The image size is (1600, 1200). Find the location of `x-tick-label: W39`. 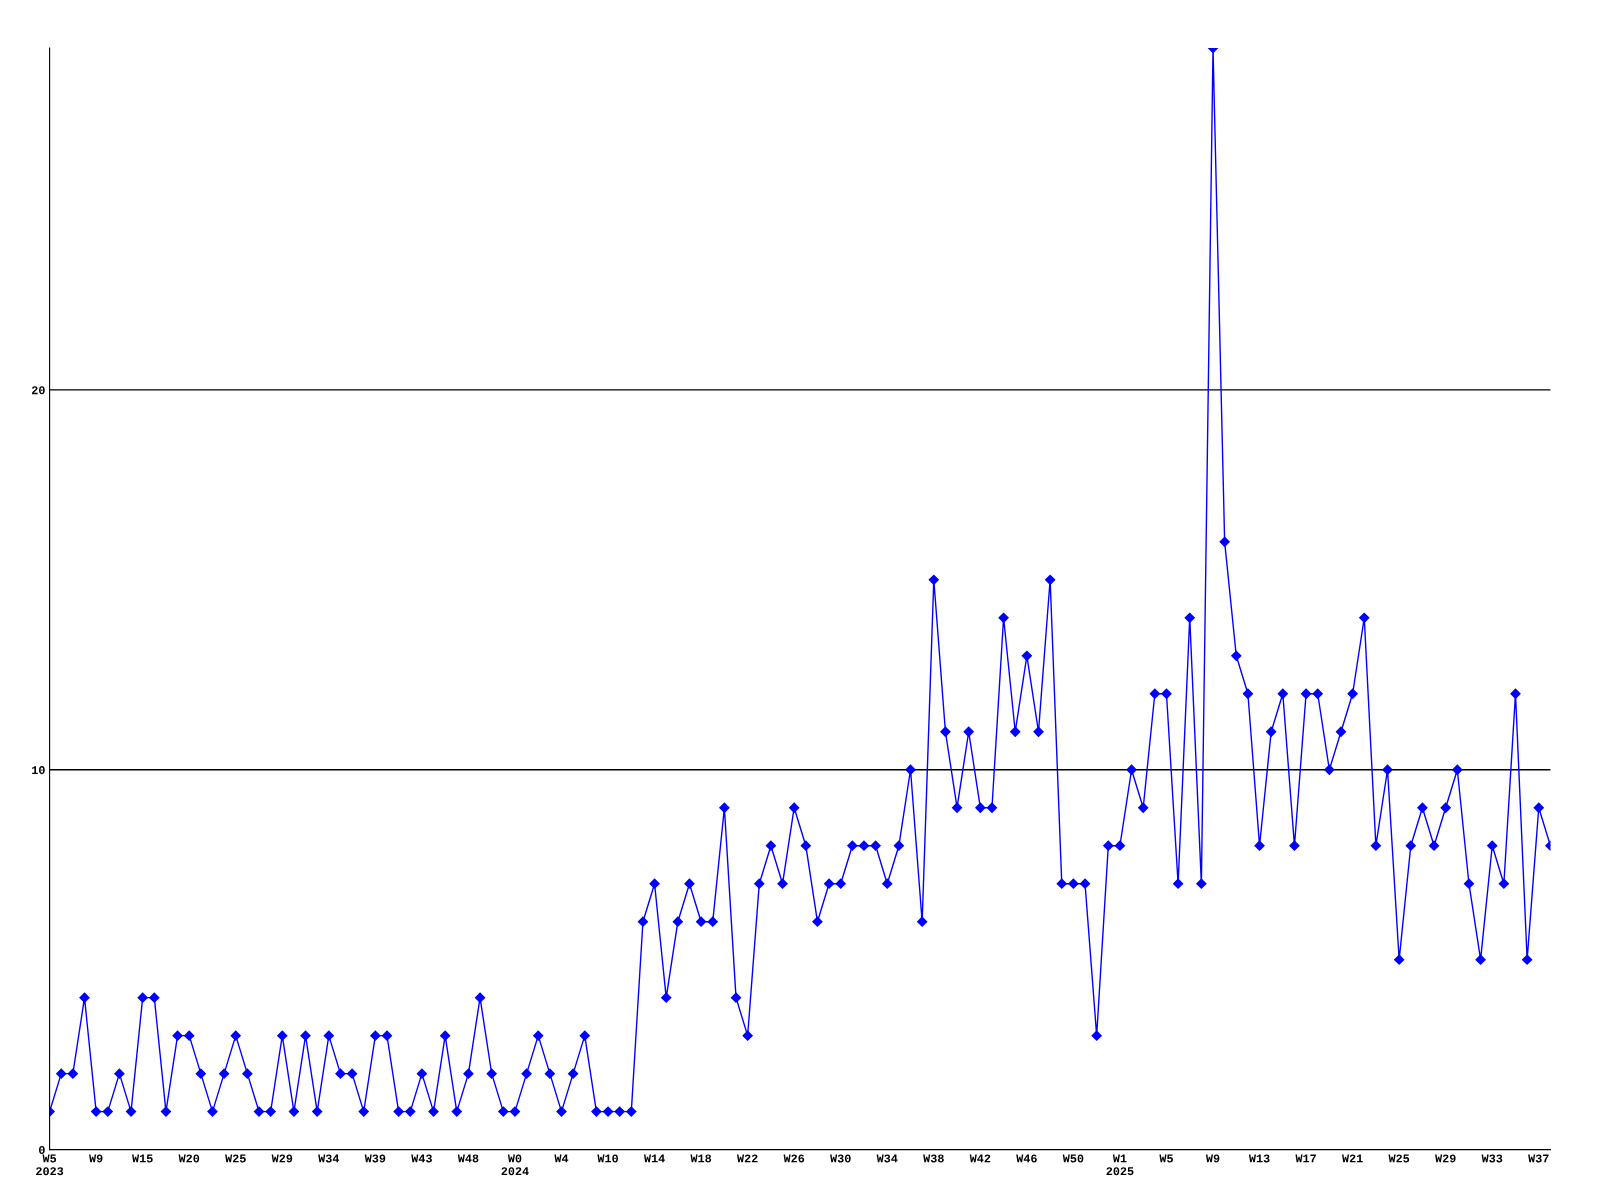

x-tick-label: W39 is located at coordinates (375, 1158).